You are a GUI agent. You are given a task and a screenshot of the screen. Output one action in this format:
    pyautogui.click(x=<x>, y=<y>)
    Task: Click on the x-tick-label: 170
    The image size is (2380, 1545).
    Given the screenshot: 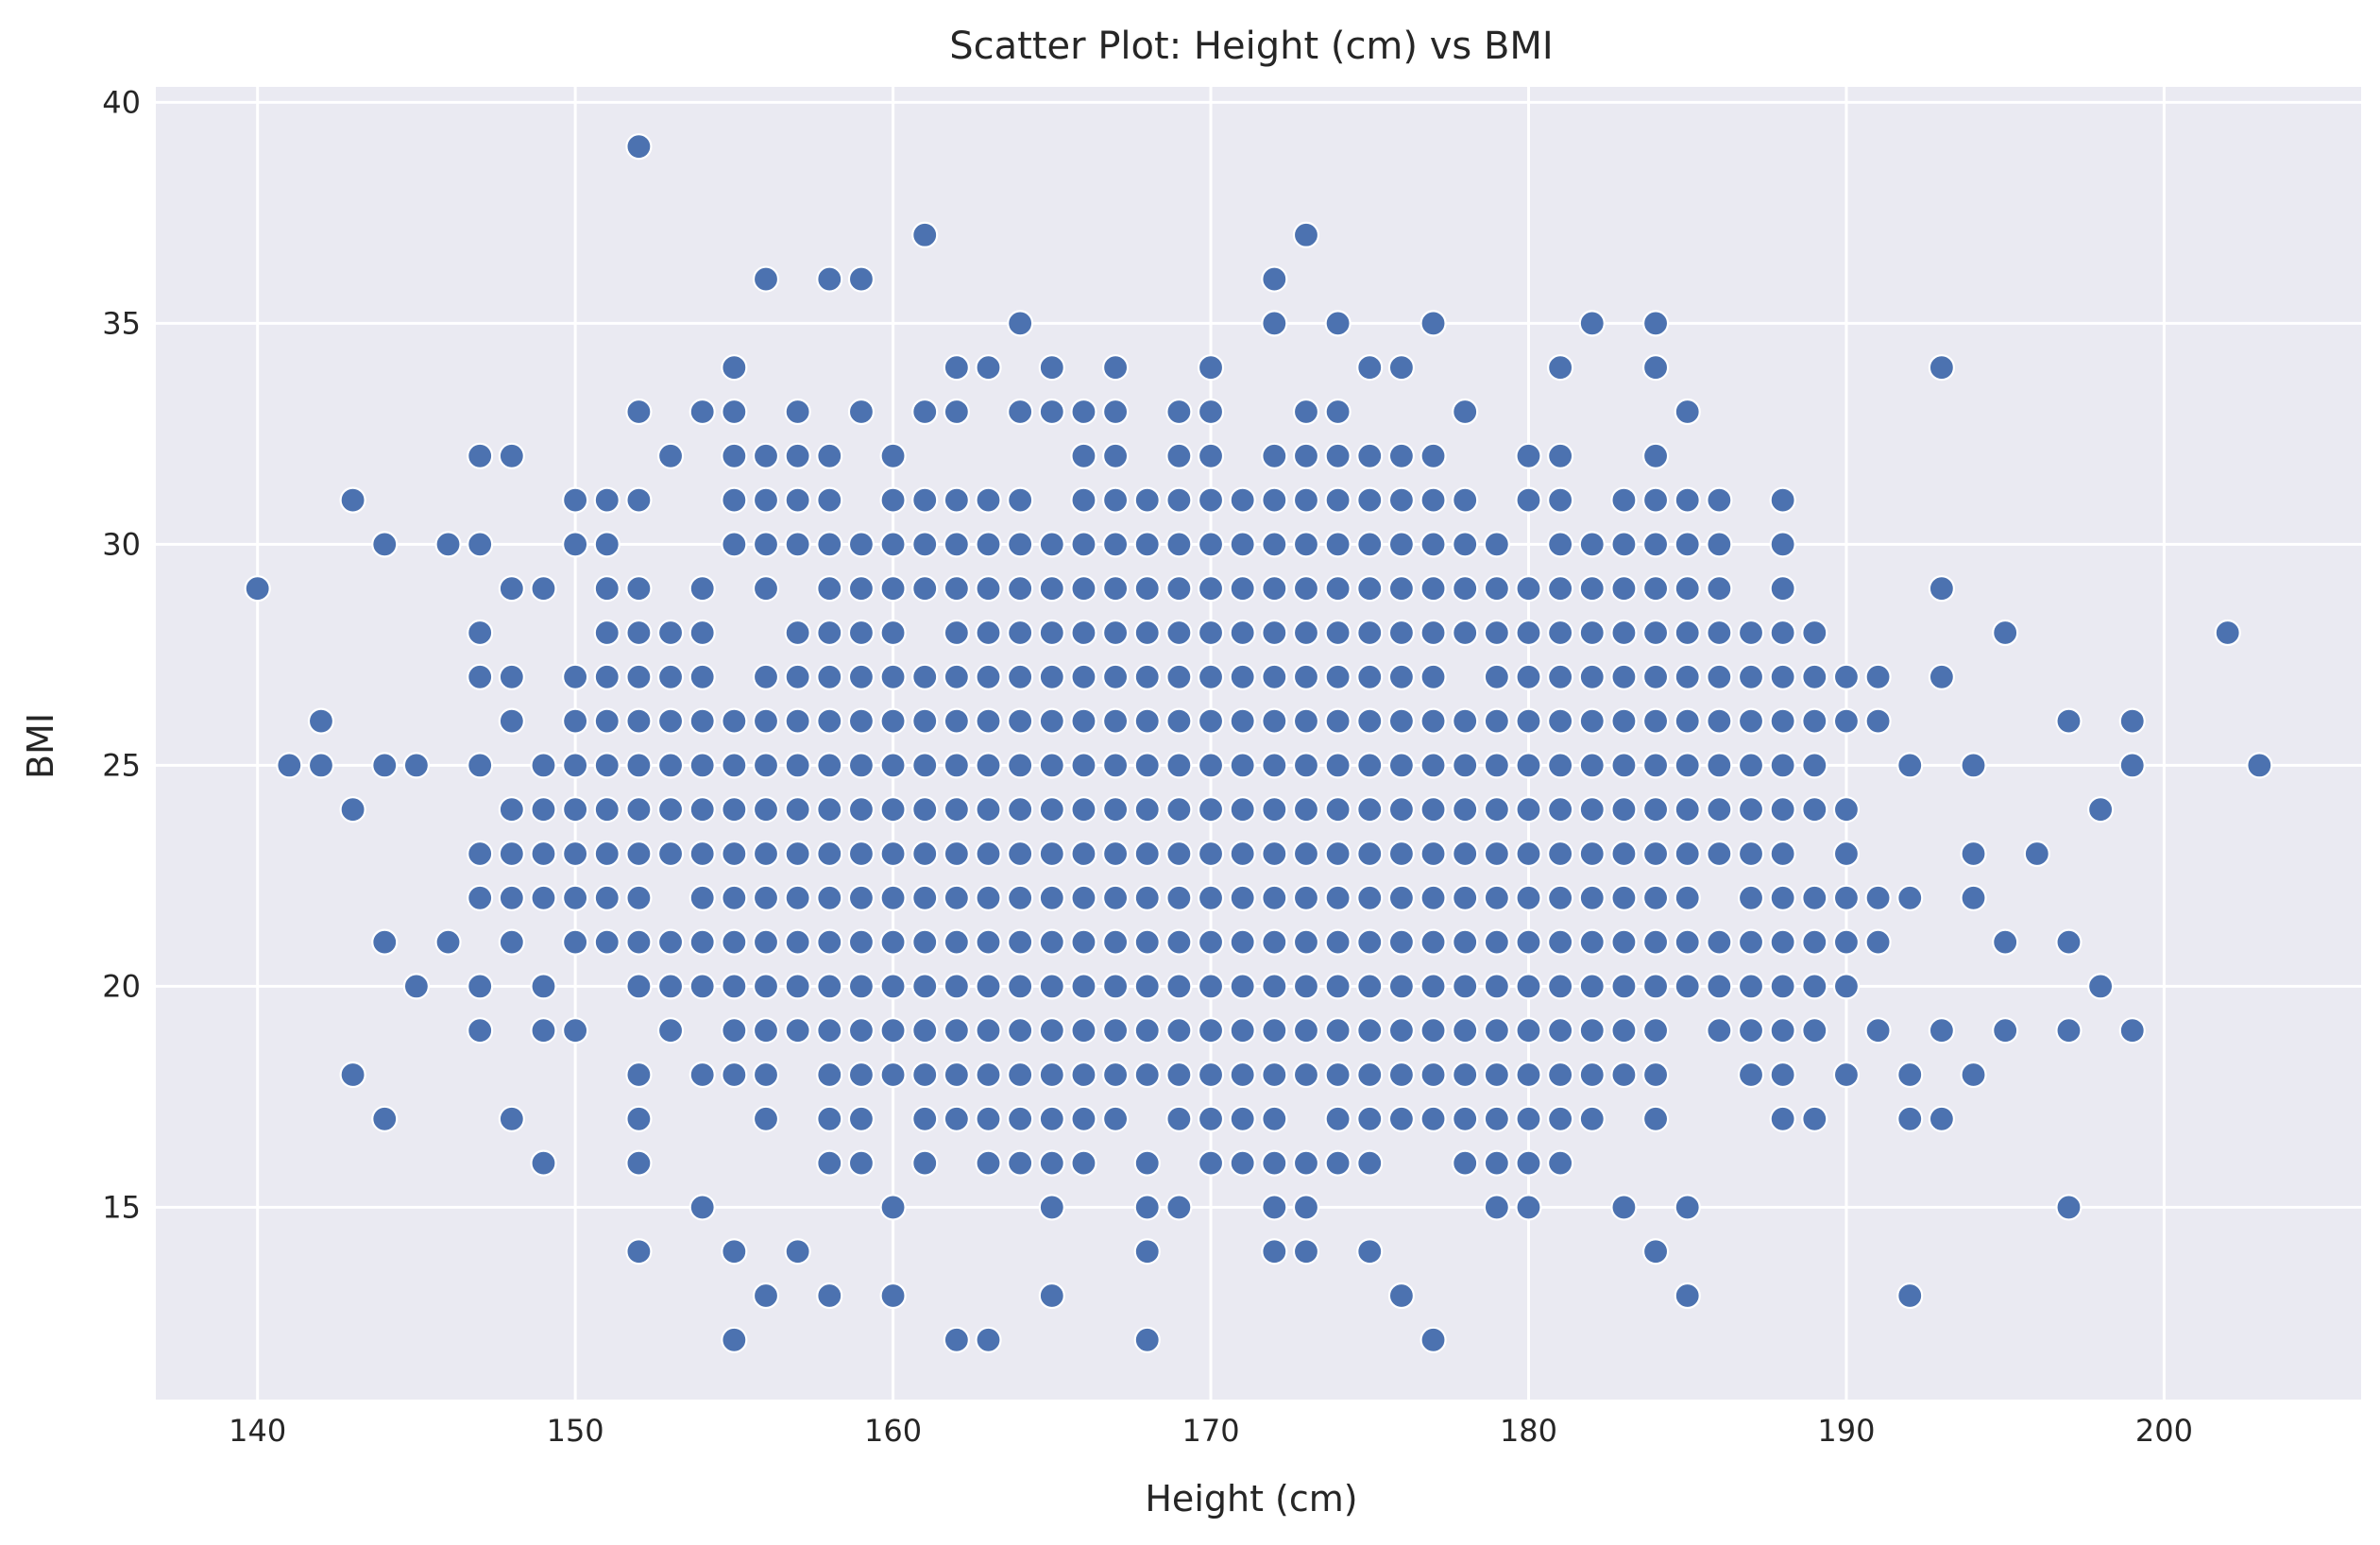 What is the action you would take?
    pyautogui.click(x=1210, y=1431)
    